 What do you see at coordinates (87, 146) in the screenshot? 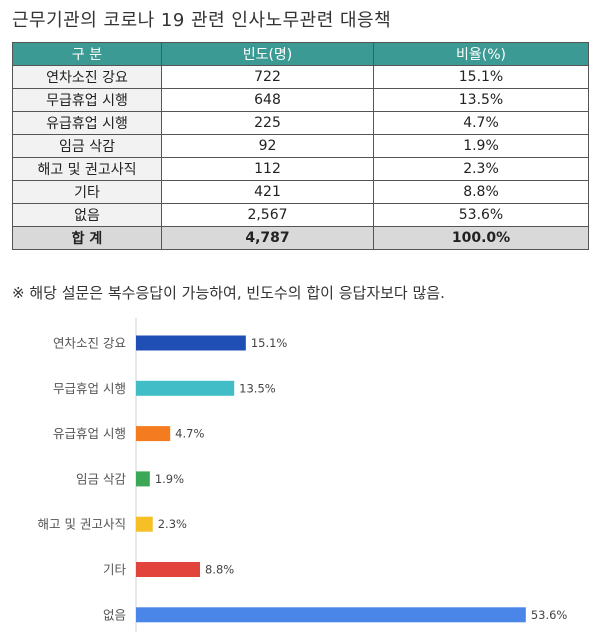
I see `row-category: 임금 삭감` at bounding box center [87, 146].